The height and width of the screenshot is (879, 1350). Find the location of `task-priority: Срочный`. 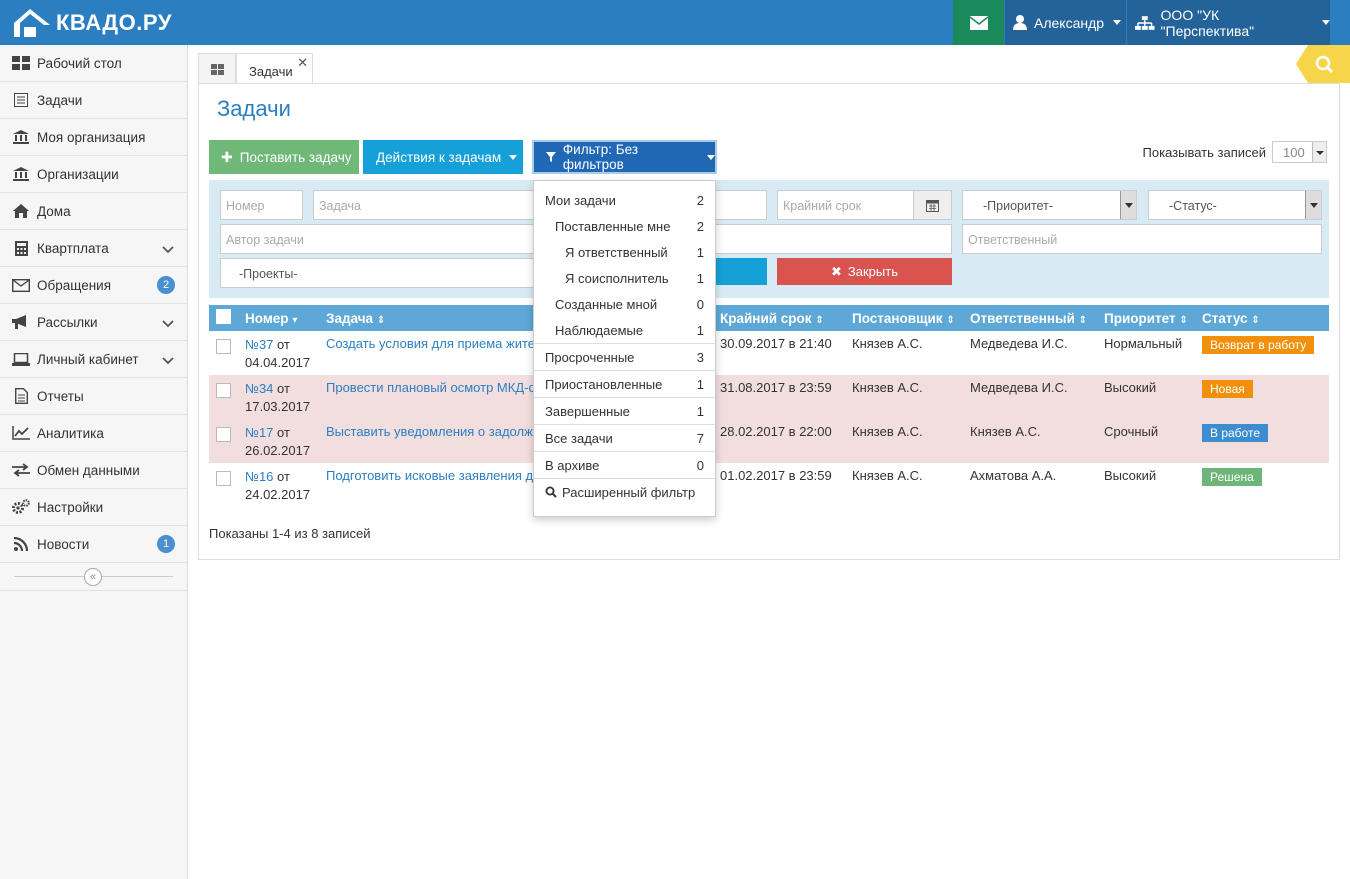

task-priority: Срочный is located at coordinates (1153, 441).